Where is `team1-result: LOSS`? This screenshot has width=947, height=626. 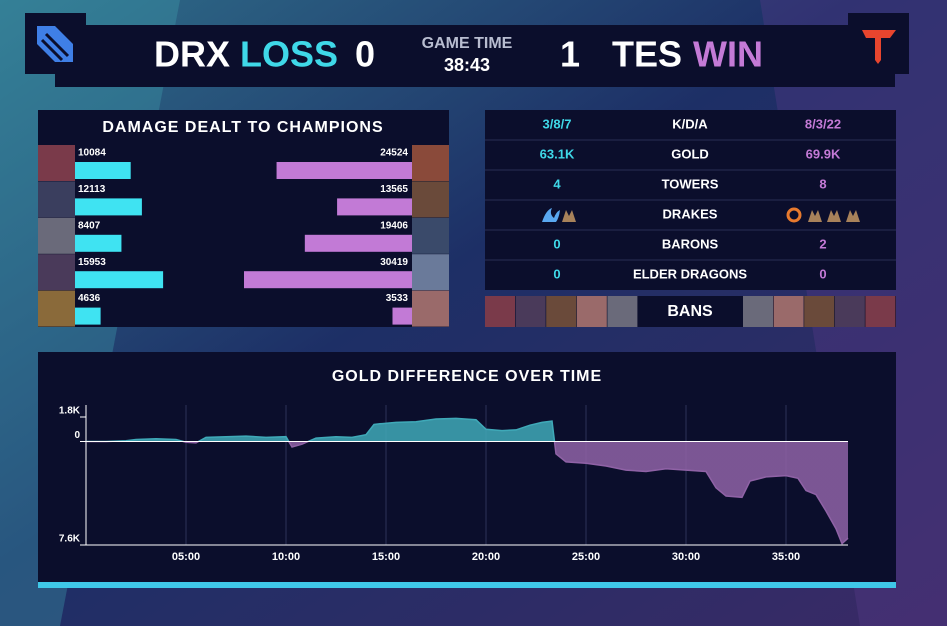
team1-result: LOSS is located at coordinates (289, 54).